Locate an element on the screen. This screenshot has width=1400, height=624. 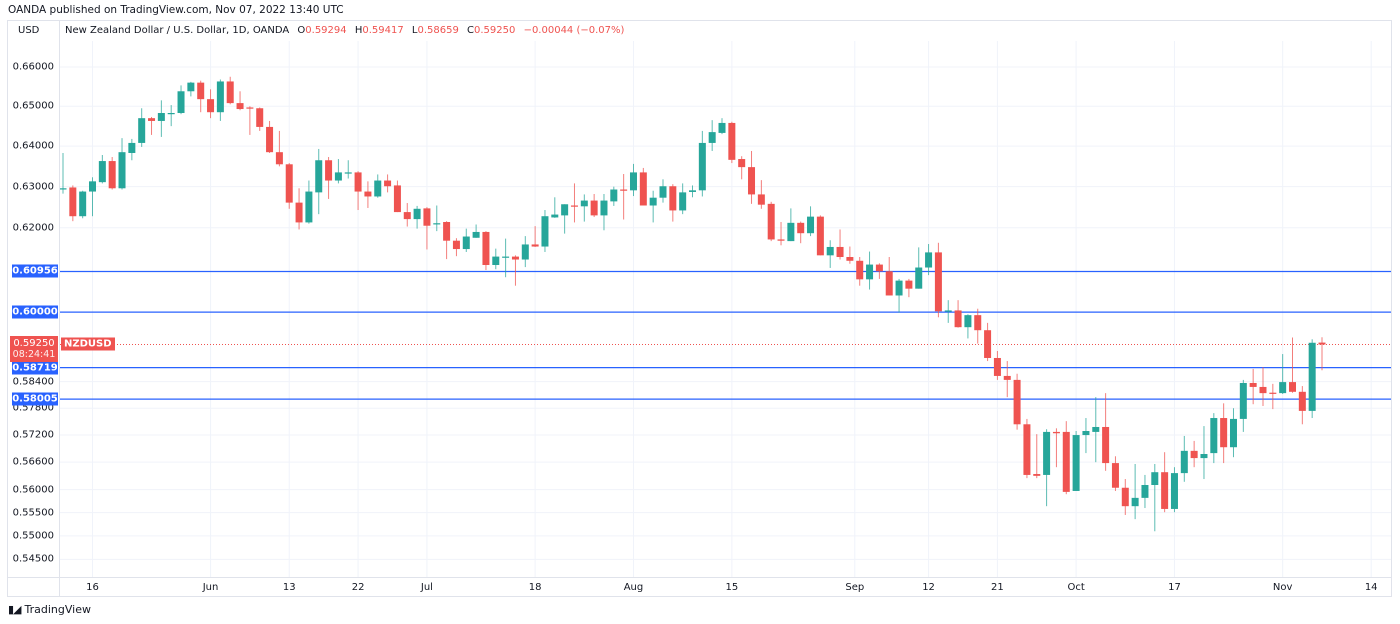
time-tick-label: 17 is located at coordinates (1174, 587).